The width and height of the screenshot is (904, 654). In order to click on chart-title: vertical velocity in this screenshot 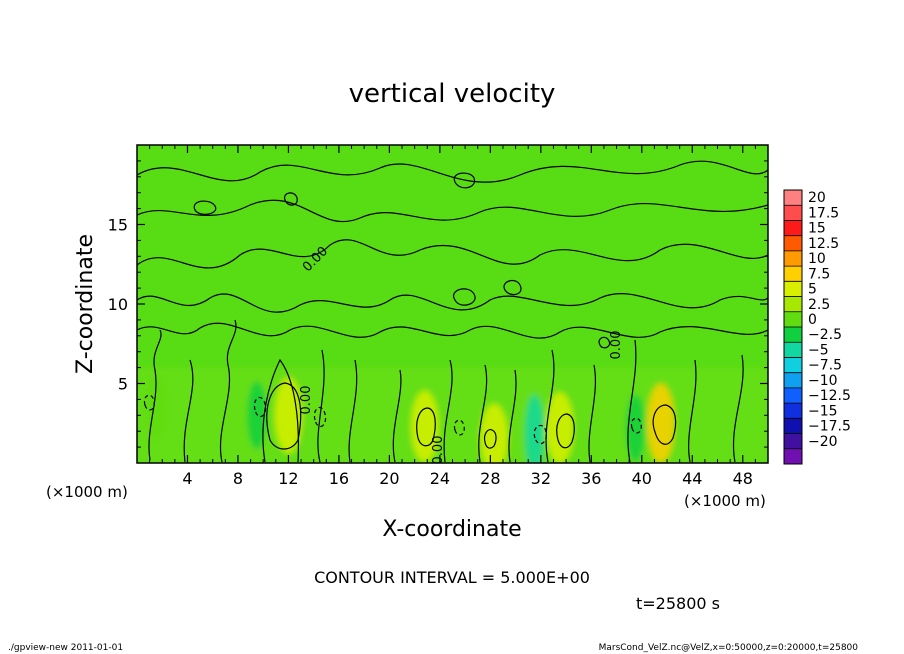, I will do `click(452, 94)`.